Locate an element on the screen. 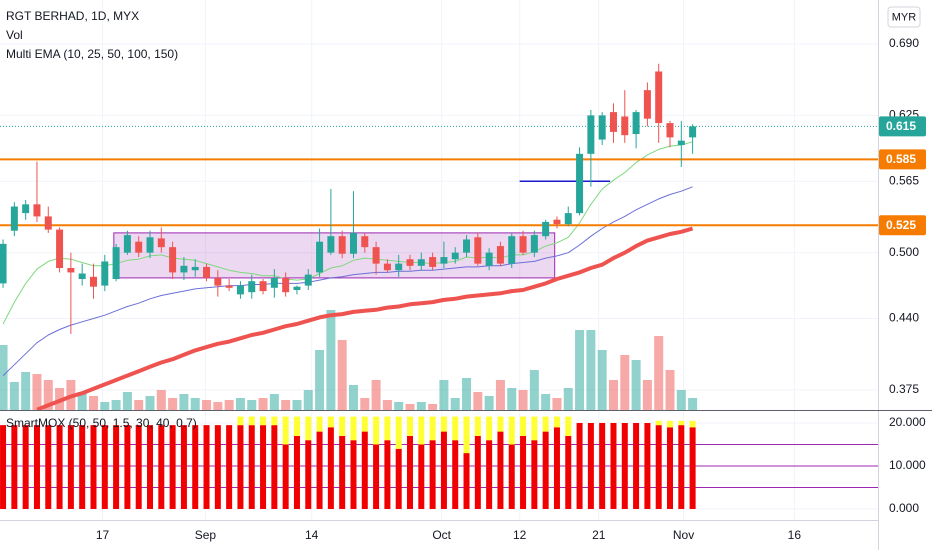  currency-box is located at coordinates (904, 17).